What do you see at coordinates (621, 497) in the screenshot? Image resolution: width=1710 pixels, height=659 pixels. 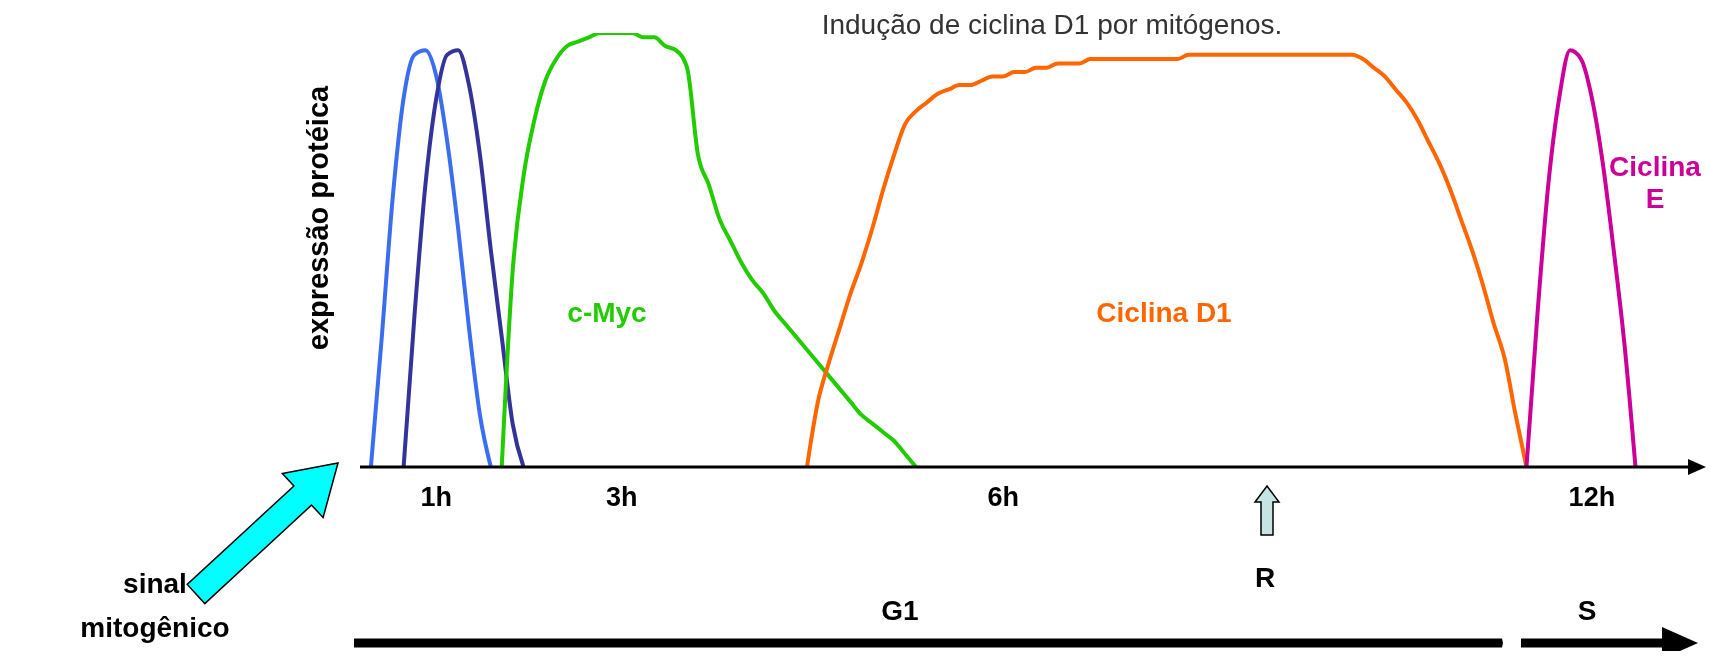 I see `x-tick-label: 3h` at bounding box center [621, 497].